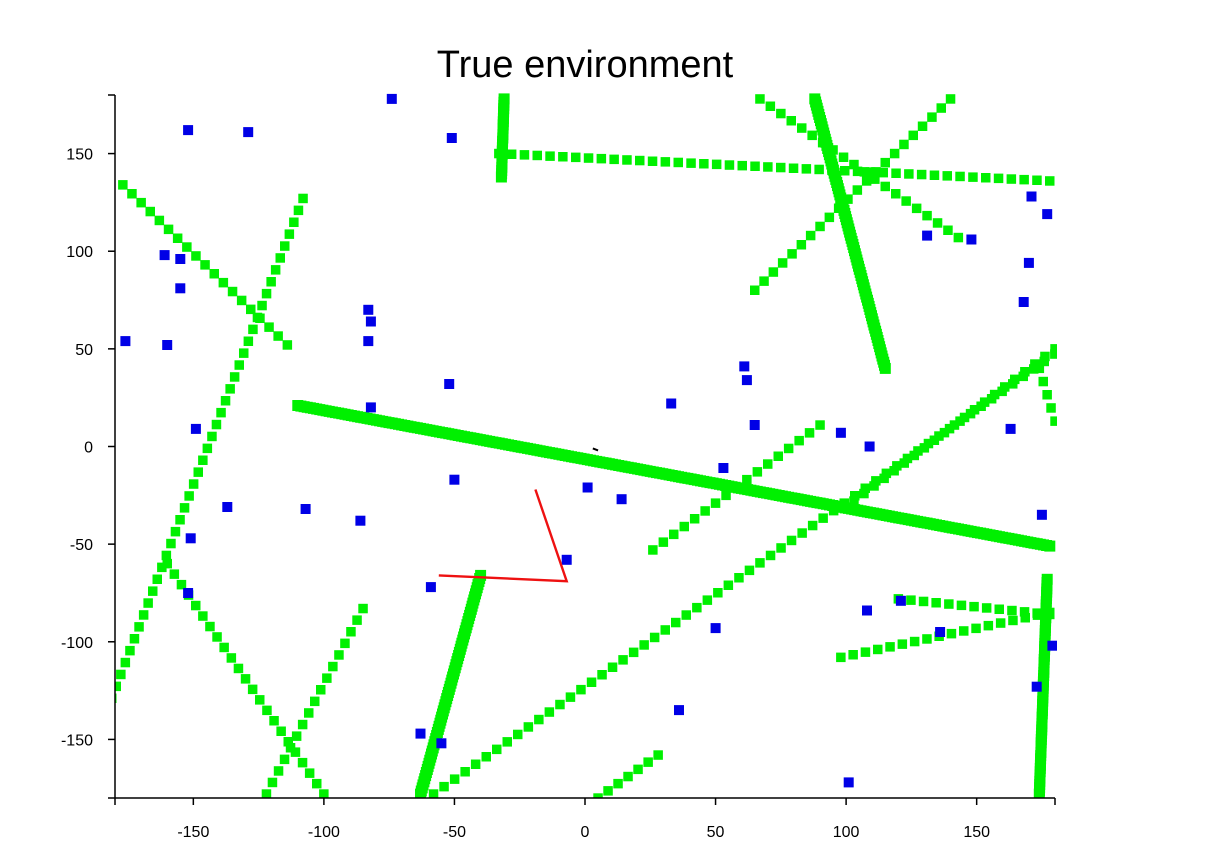 The image size is (1206, 852). Describe the element at coordinates (84, 350) in the screenshot. I see `y-tick-label: 50` at that location.